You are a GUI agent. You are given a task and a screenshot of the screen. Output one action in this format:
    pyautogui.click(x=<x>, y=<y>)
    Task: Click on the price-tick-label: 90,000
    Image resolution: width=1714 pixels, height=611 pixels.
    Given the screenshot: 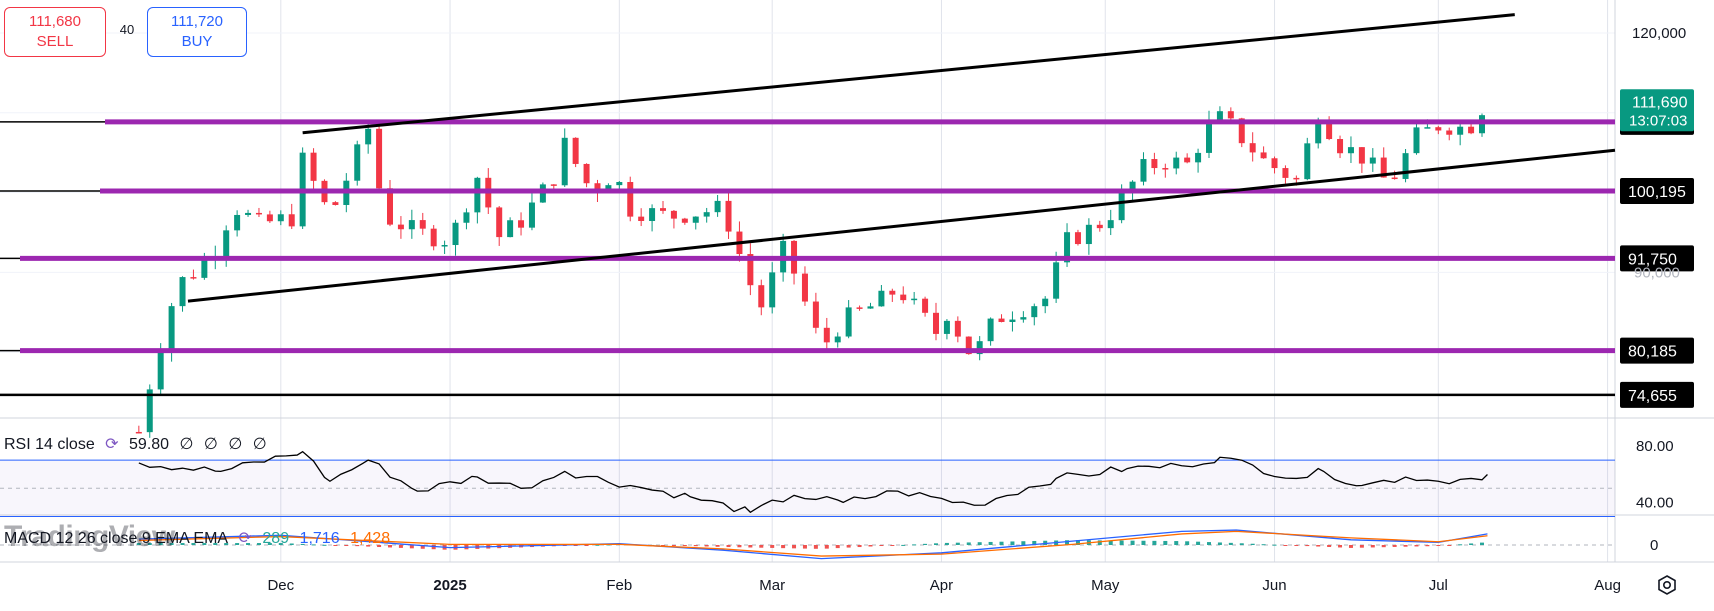 What is the action you would take?
    pyautogui.click(x=1657, y=272)
    